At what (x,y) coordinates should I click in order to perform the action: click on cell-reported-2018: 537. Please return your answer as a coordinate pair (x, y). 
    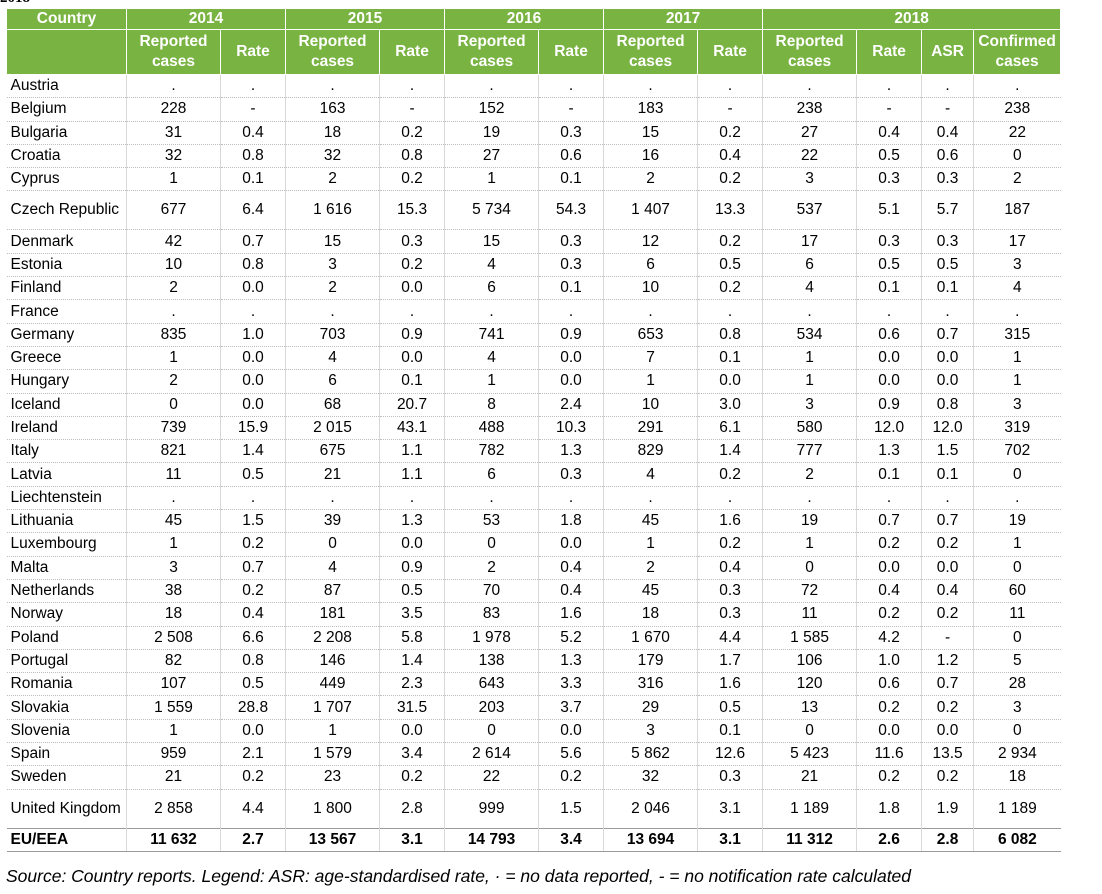
    Looking at the image, I should click on (809, 210).